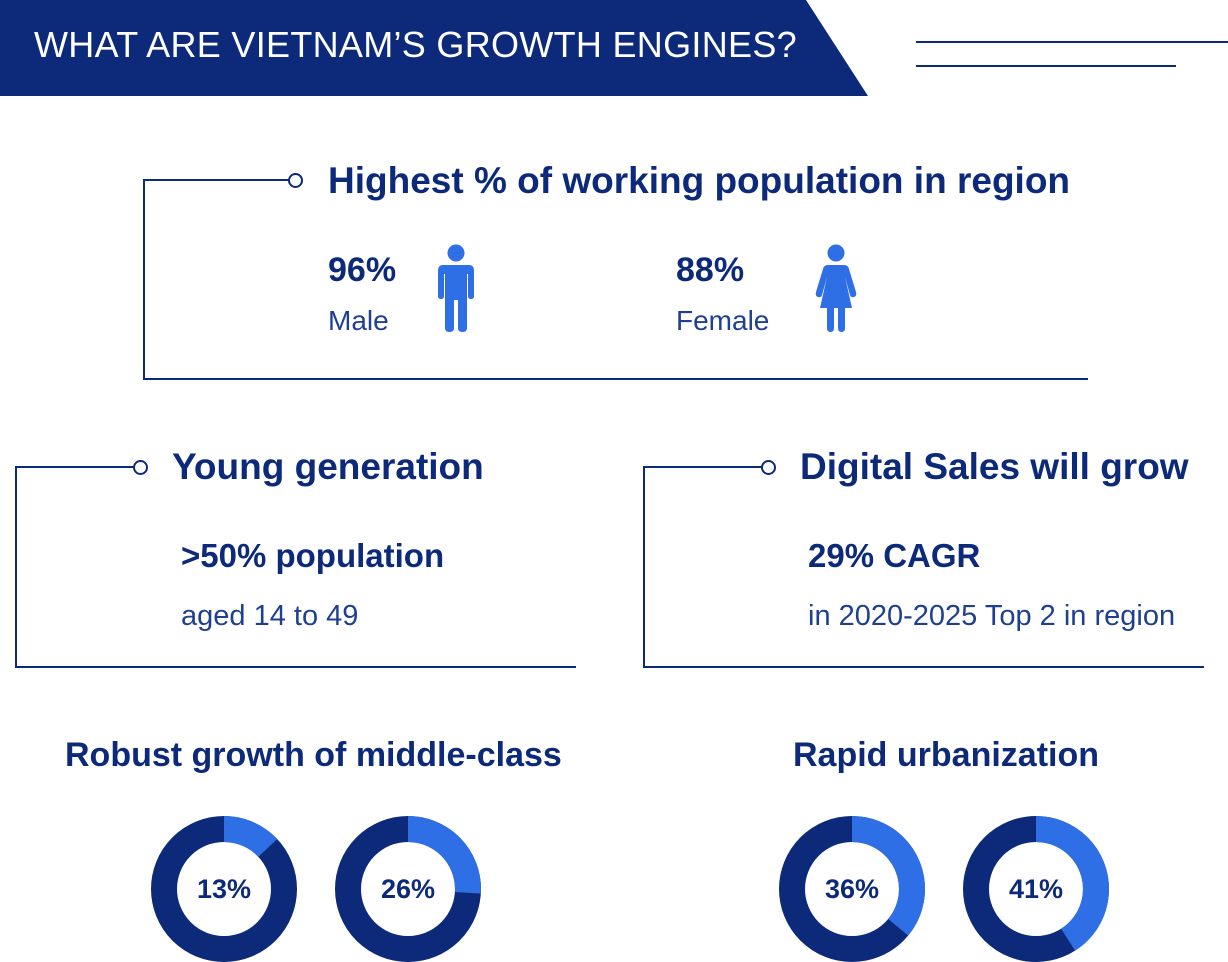 This screenshot has width=1228, height=962. I want to click on middle-class-title: Robust growth of middle-class, so click(313, 755).